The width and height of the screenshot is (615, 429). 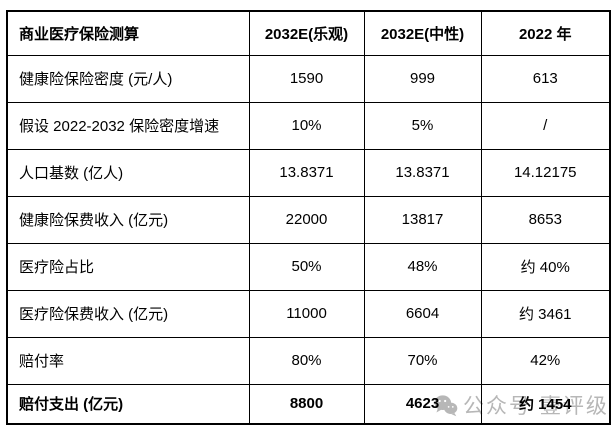 What do you see at coordinates (545, 172) in the screenshot?
I see `cell-value: 14.12175` at bounding box center [545, 172].